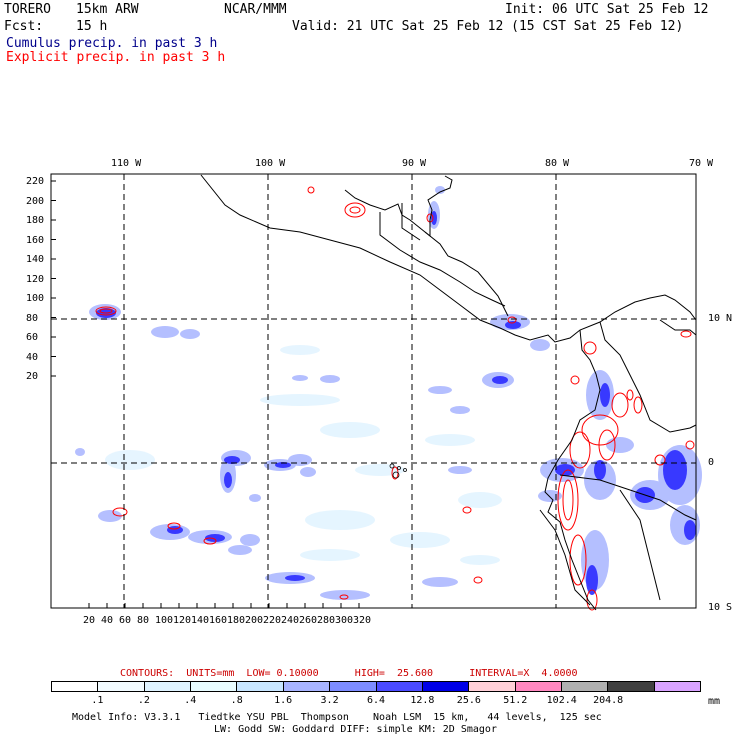 Image resolution: width=740 pixels, height=740 pixels. Describe the element at coordinates (515, 700) in the screenshot. I see `colorbar-tick-label: 51.2` at that location.